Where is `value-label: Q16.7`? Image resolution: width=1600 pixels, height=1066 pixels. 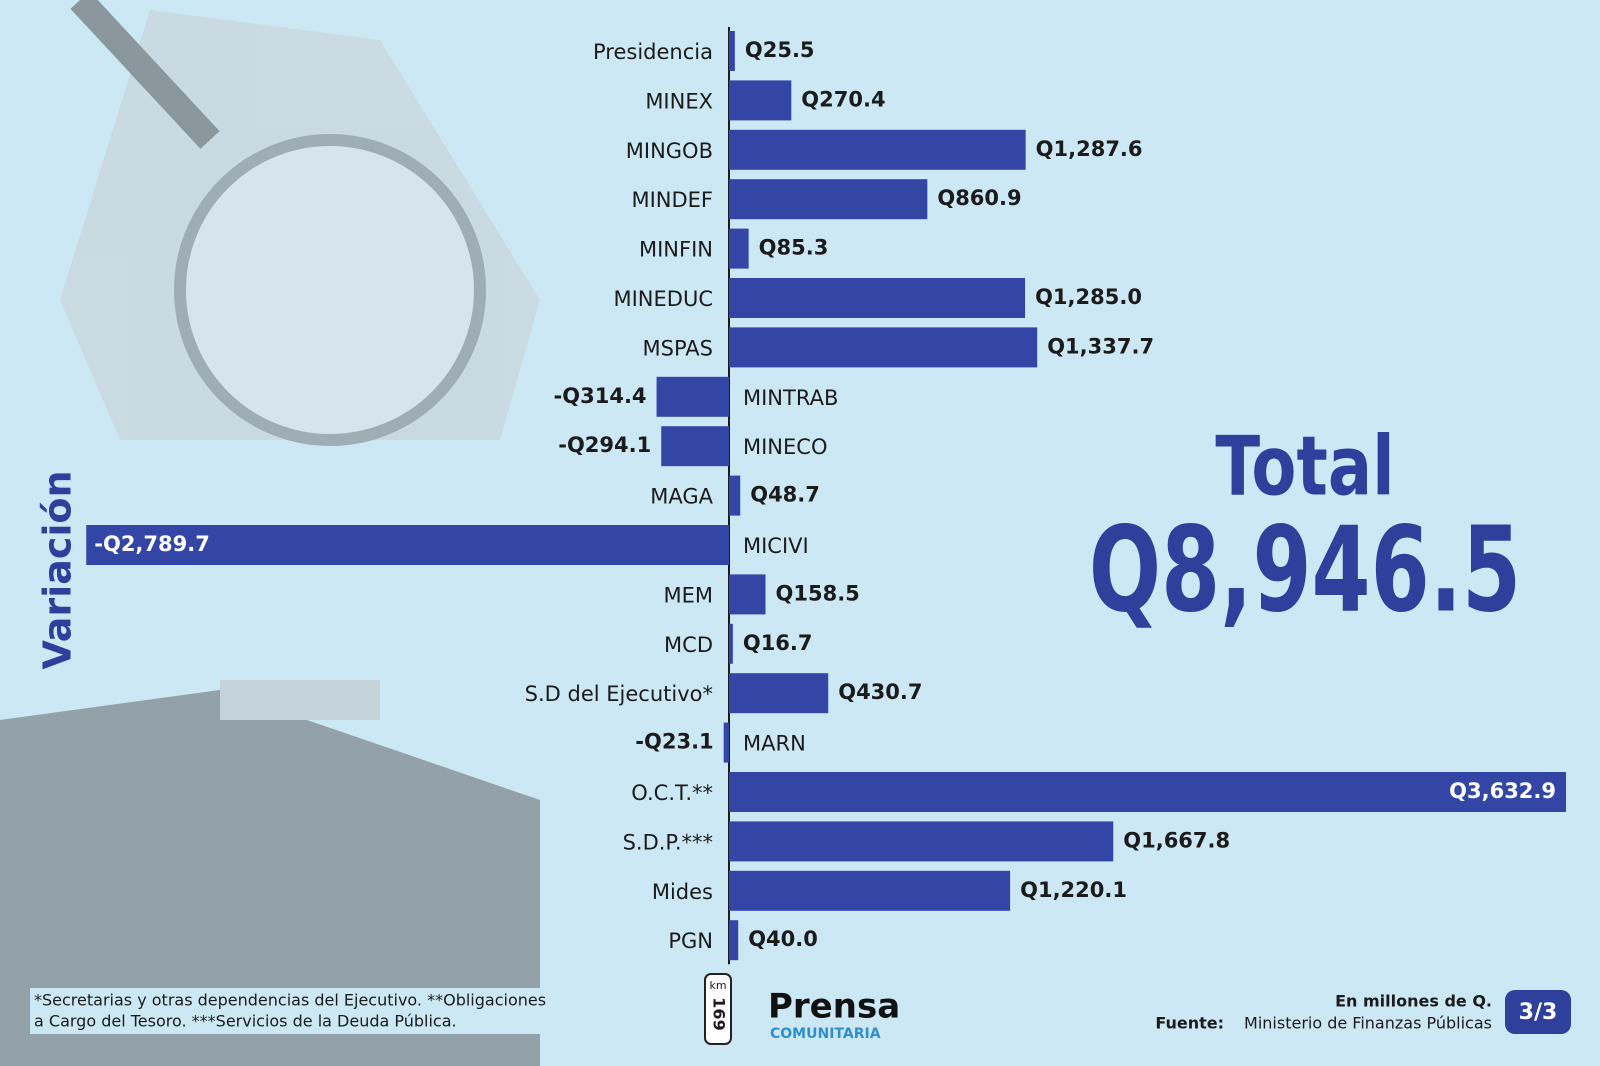
value-label: Q16.7 is located at coordinates (778, 643).